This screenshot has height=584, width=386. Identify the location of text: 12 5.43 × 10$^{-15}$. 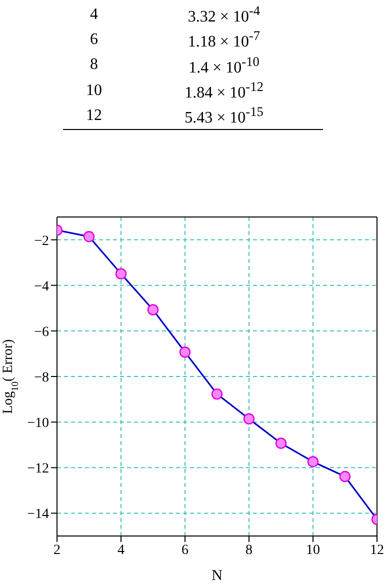
(175, 115).